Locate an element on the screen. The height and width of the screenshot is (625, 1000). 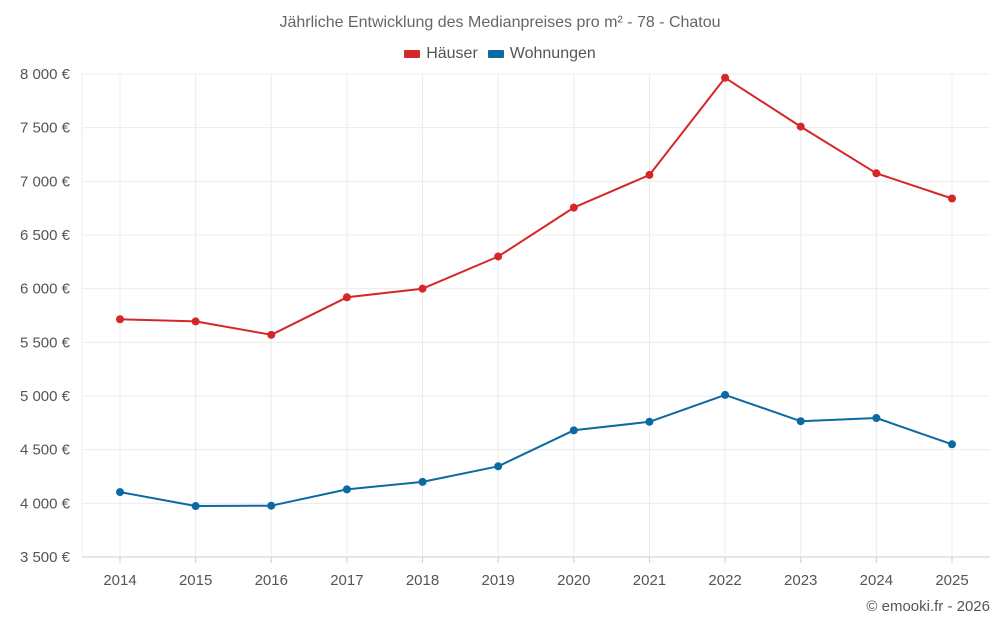
legend-label-wohnungen: Wohnungen is located at coordinates (552, 53).